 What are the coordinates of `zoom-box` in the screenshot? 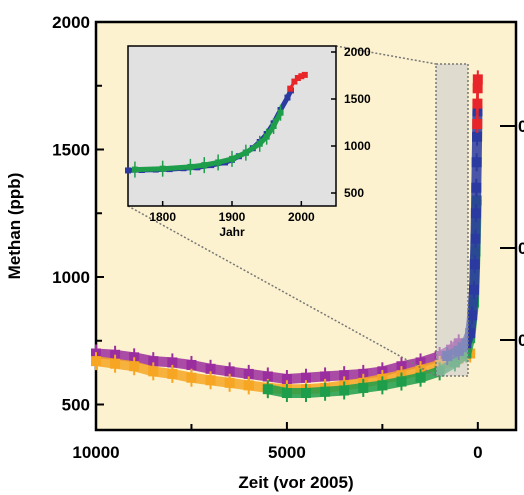 It's located at (452, 220).